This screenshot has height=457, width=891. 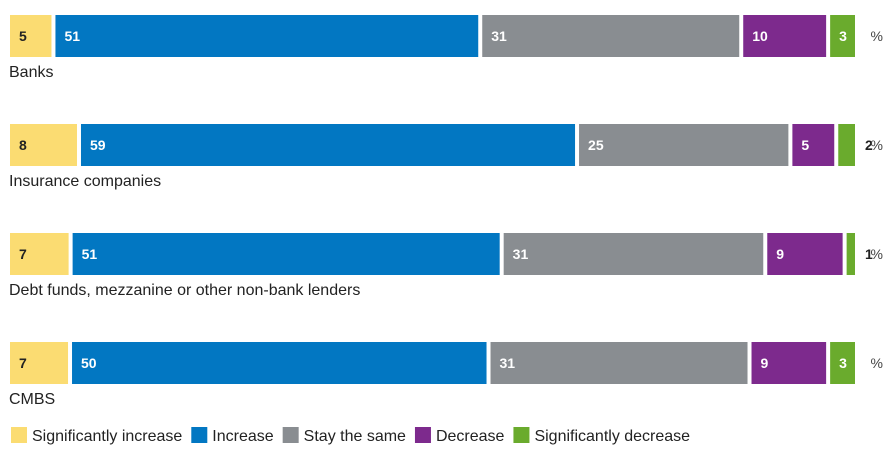 What do you see at coordinates (328, 145) in the screenshot?
I see `bar-insurance-companies-increase` at bounding box center [328, 145].